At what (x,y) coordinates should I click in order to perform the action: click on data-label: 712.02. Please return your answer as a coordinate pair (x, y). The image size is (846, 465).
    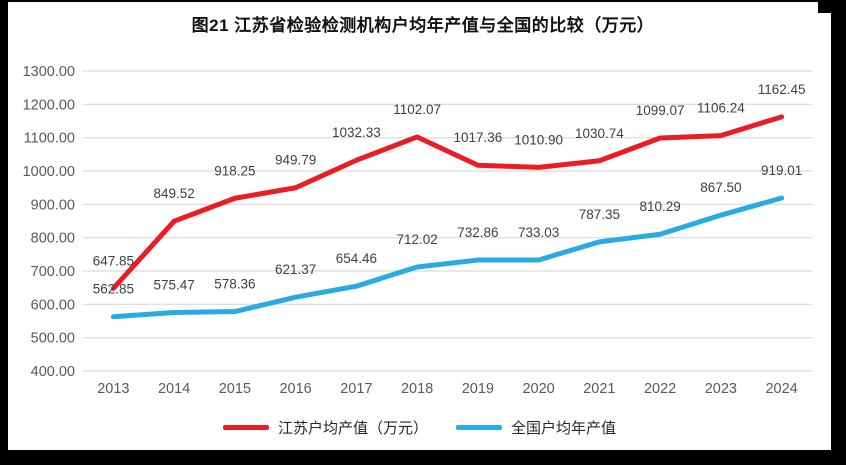
    Looking at the image, I should click on (416, 239).